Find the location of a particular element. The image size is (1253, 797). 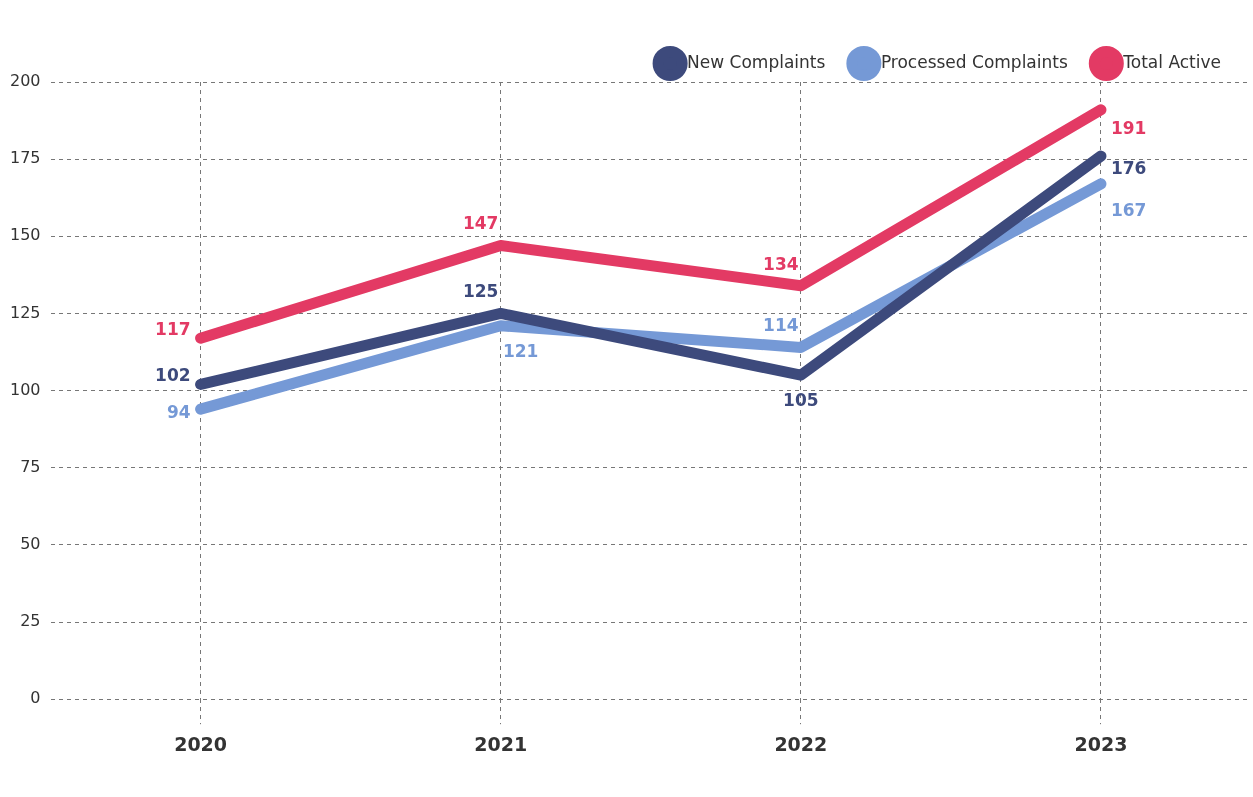

data-label: 191 is located at coordinates (1128, 128).